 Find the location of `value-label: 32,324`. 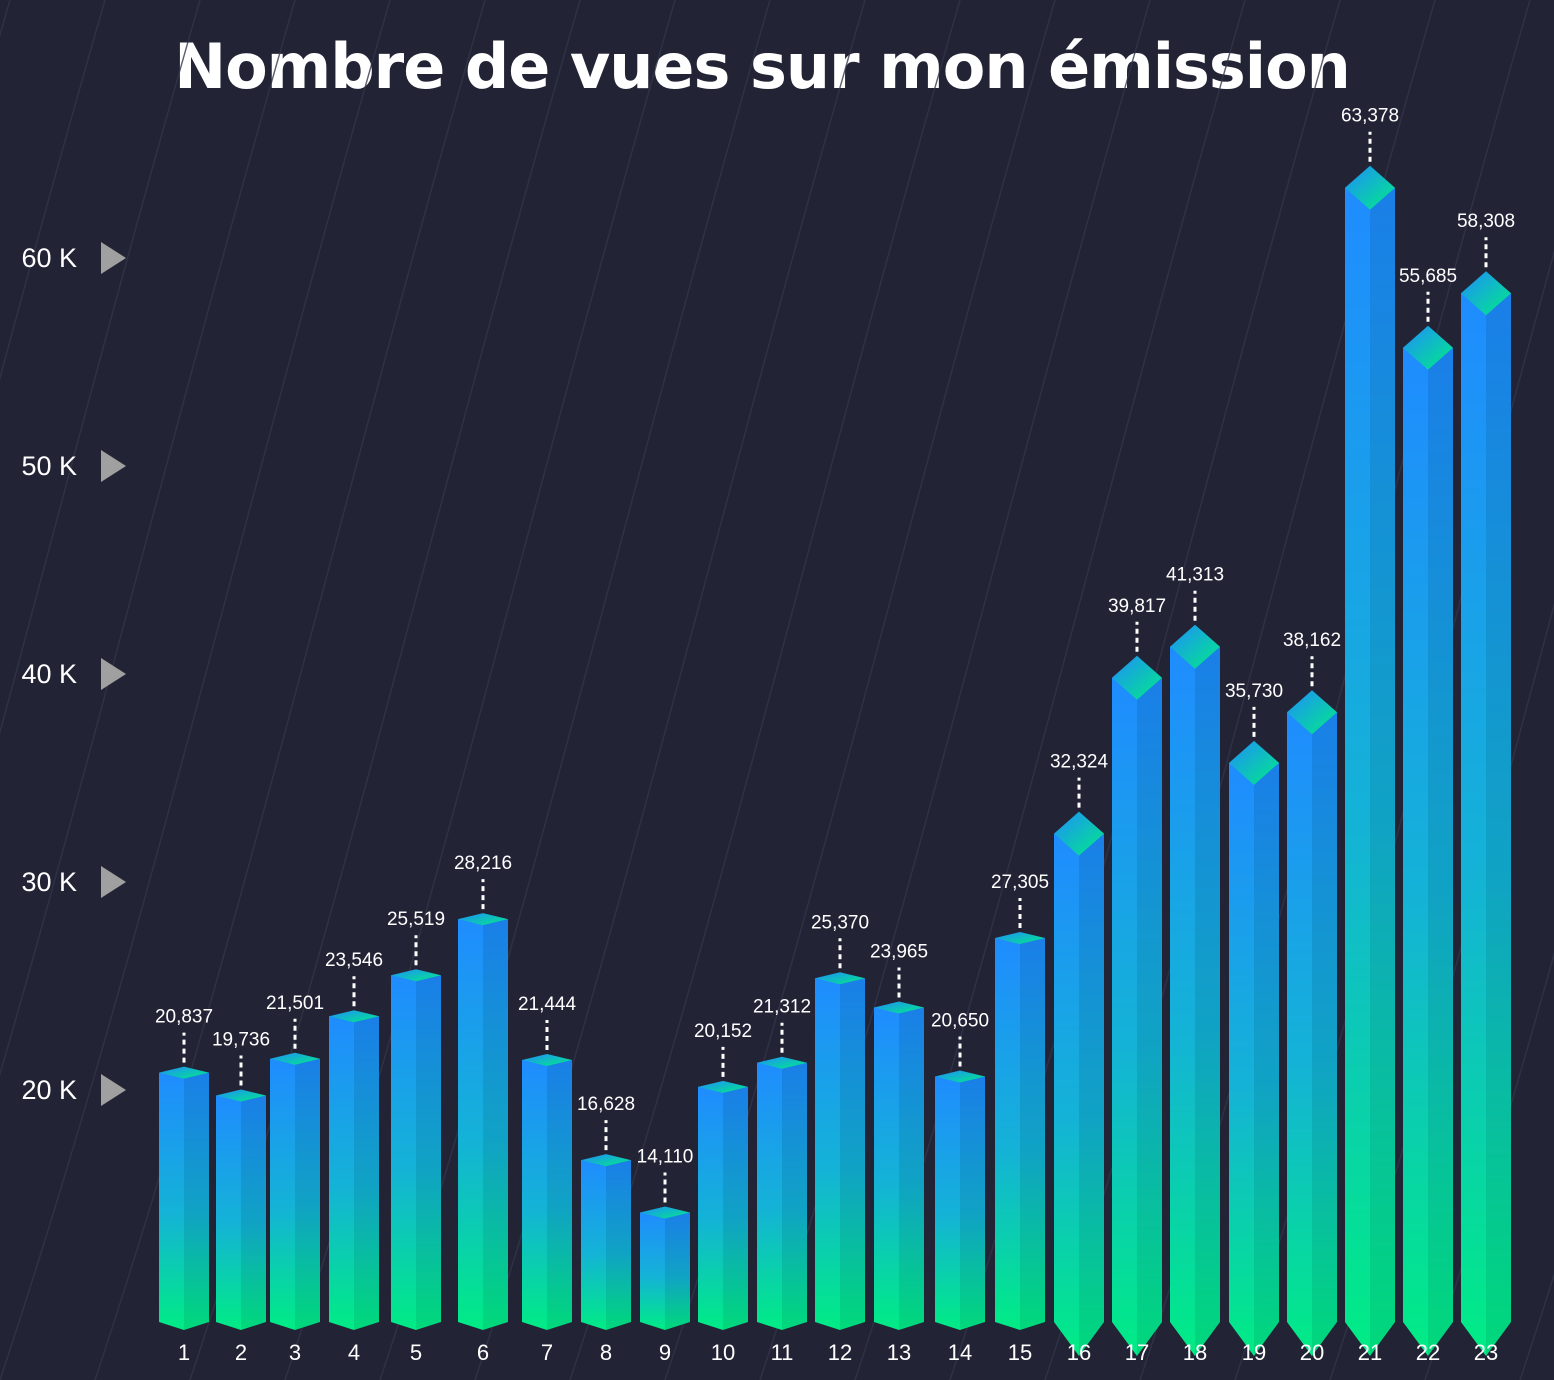

value-label: 32,324 is located at coordinates (1079, 762).